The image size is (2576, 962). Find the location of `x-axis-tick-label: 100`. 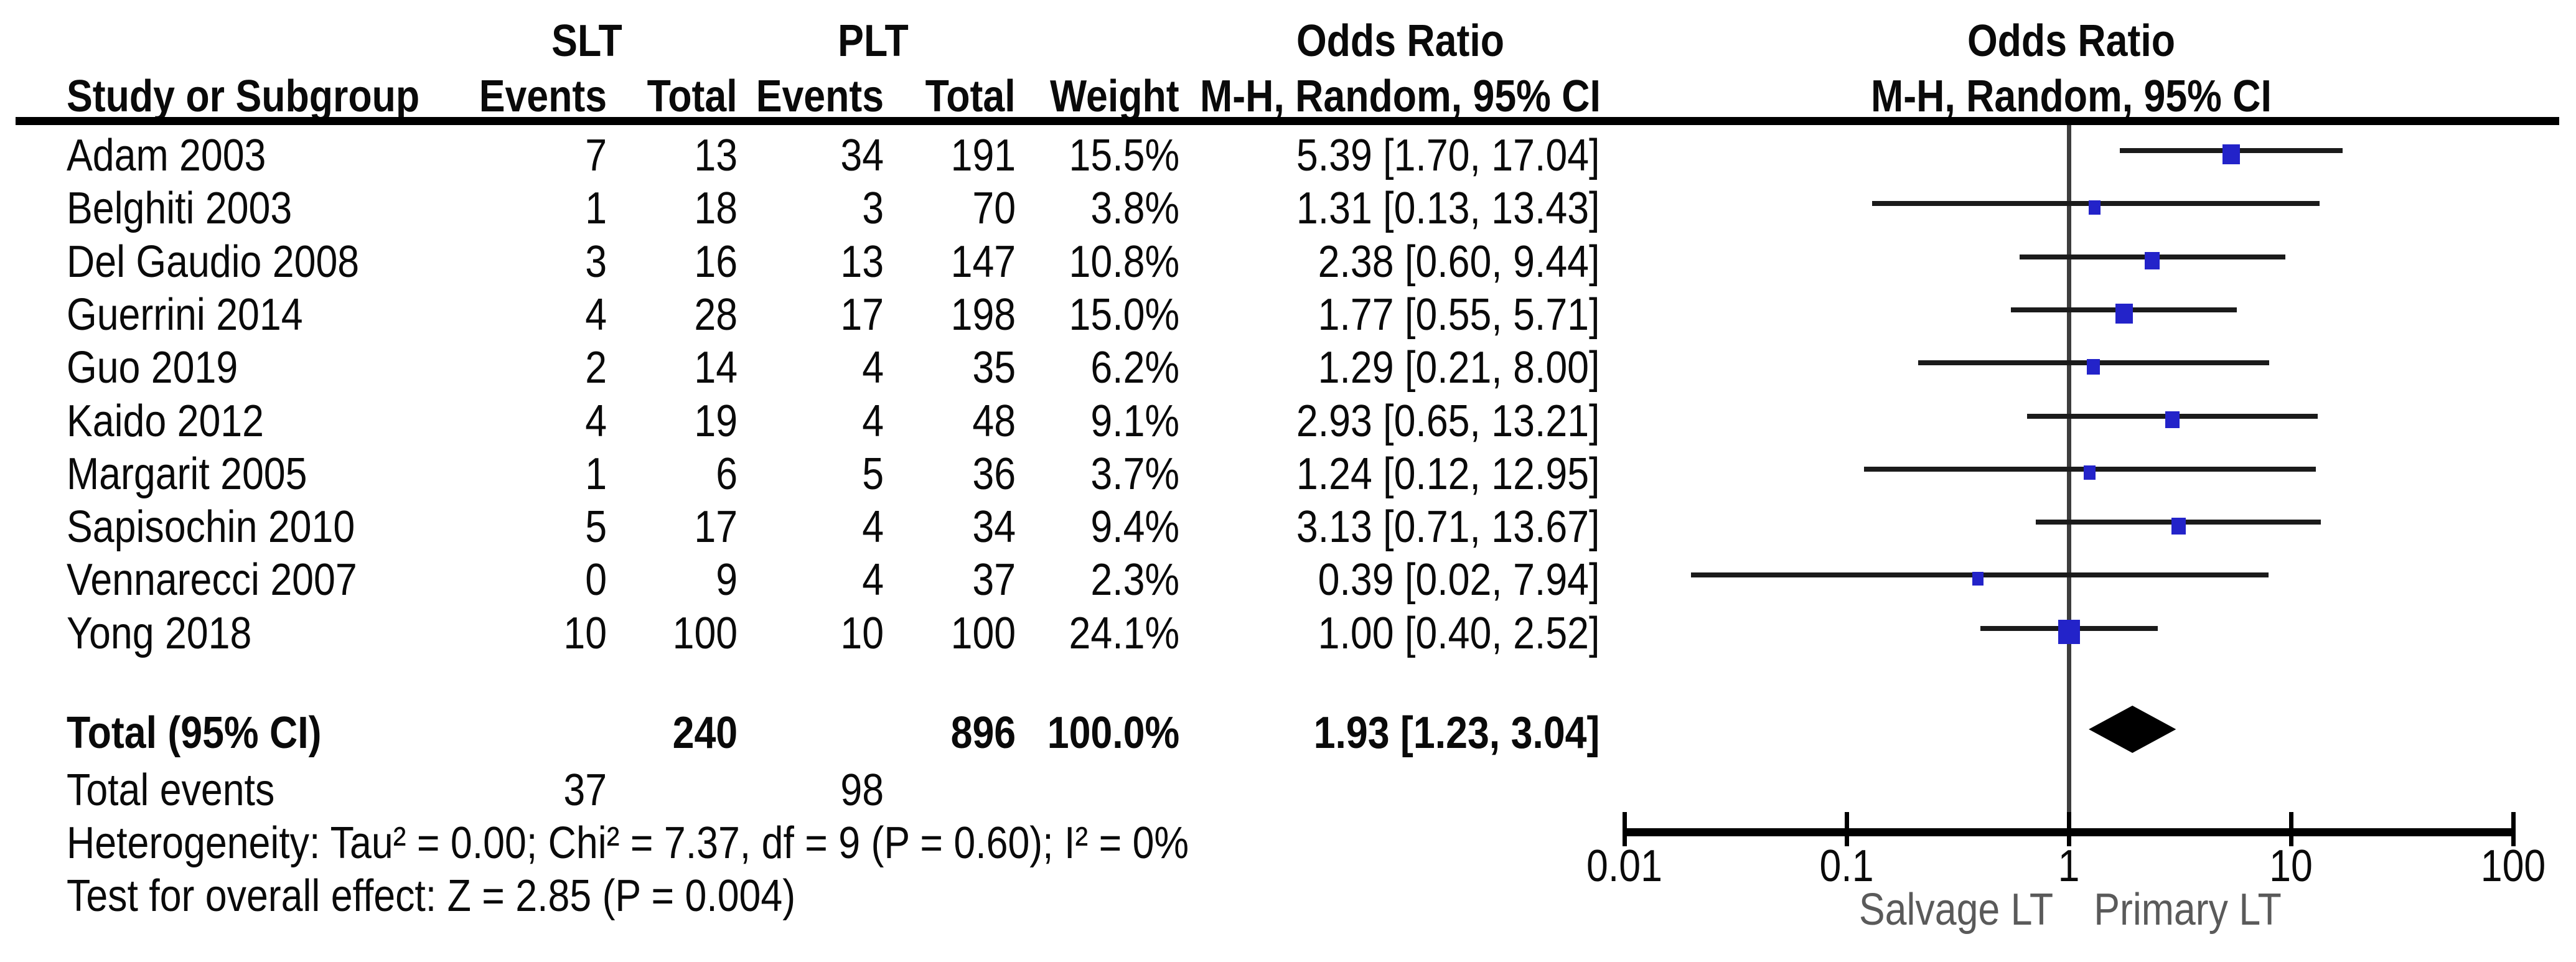

x-axis-tick-label: 100 is located at coordinates (2513, 866).